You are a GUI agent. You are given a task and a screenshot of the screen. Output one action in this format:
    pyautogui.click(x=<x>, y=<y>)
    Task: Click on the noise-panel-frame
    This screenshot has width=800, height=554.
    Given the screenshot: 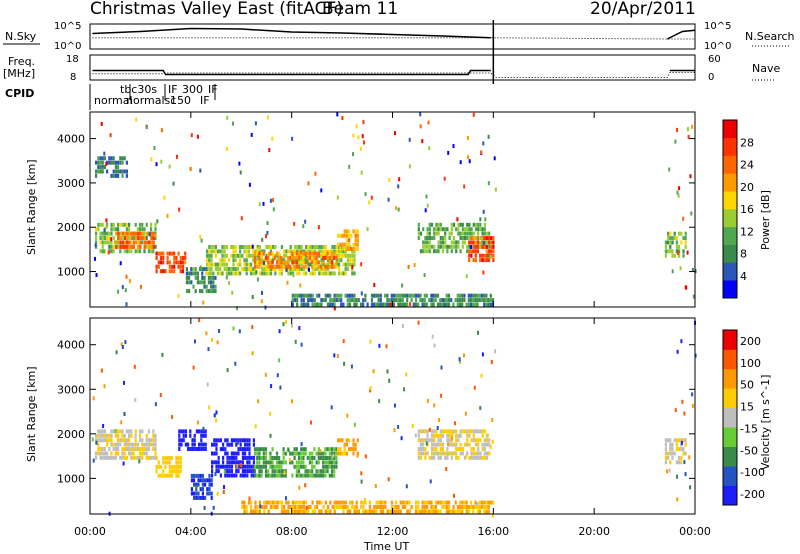 What is the action you would take?
    pyautogui.click(x=392, y=36)
    